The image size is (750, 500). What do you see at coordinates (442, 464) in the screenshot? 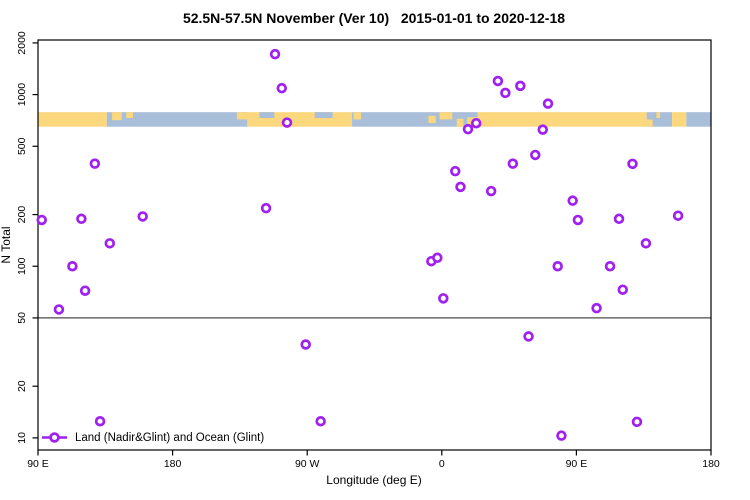
I see `x-tick-label: 0` at bounding box center [442, 464].